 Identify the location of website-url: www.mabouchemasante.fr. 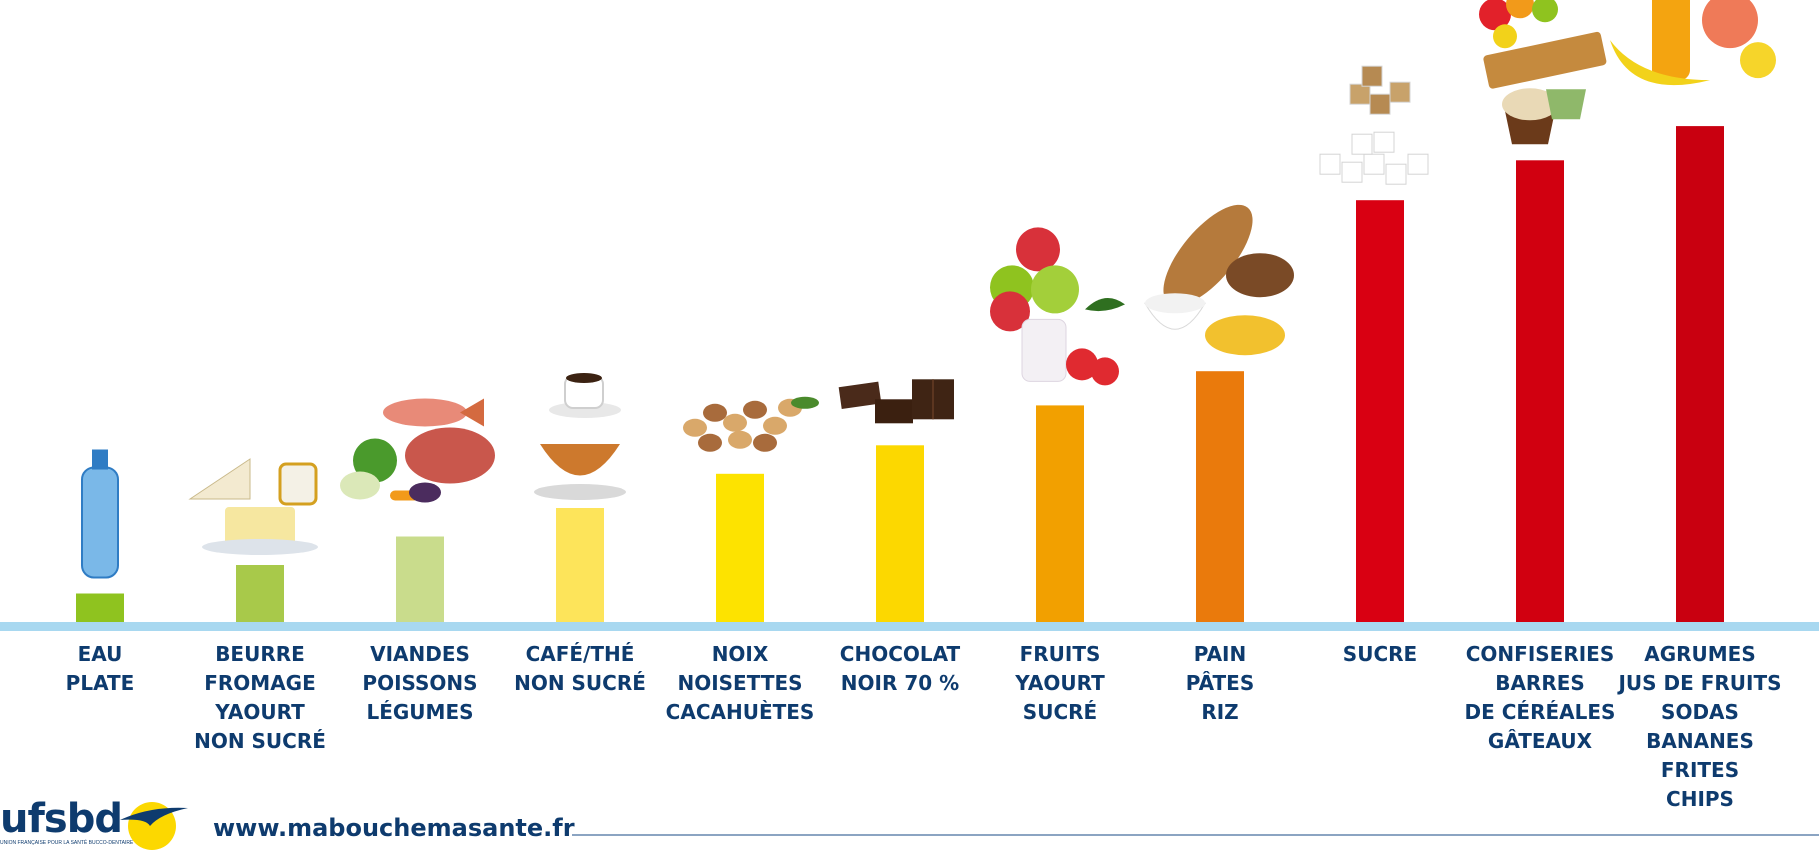
(394, 828).